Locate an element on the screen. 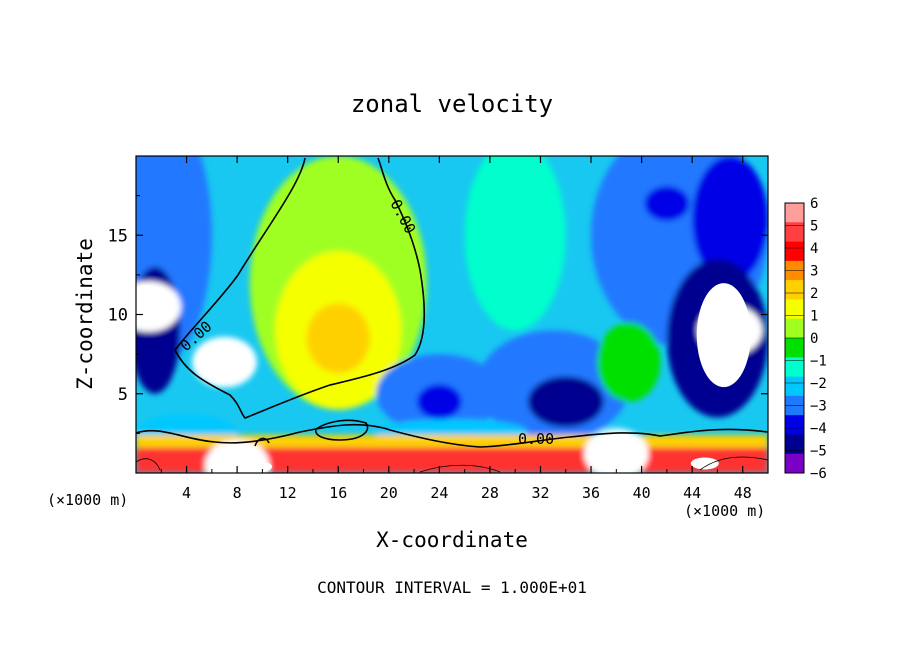 The image size is (904, 654). zero-contour-patch is located at coordinates (342, 430).